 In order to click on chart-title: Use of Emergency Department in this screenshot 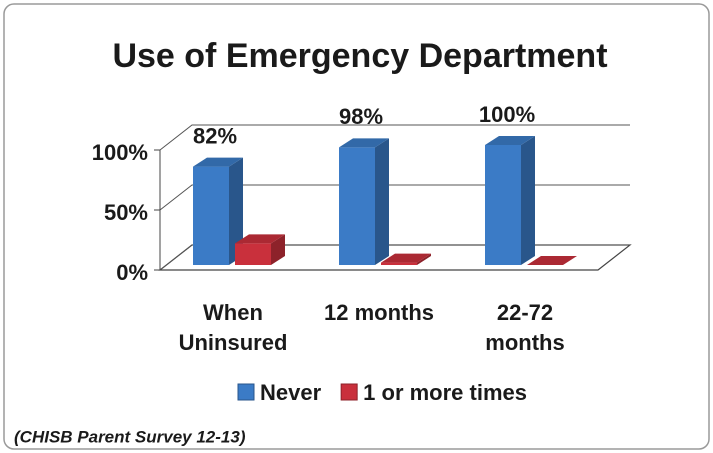, I will do `click(359, 56)`.